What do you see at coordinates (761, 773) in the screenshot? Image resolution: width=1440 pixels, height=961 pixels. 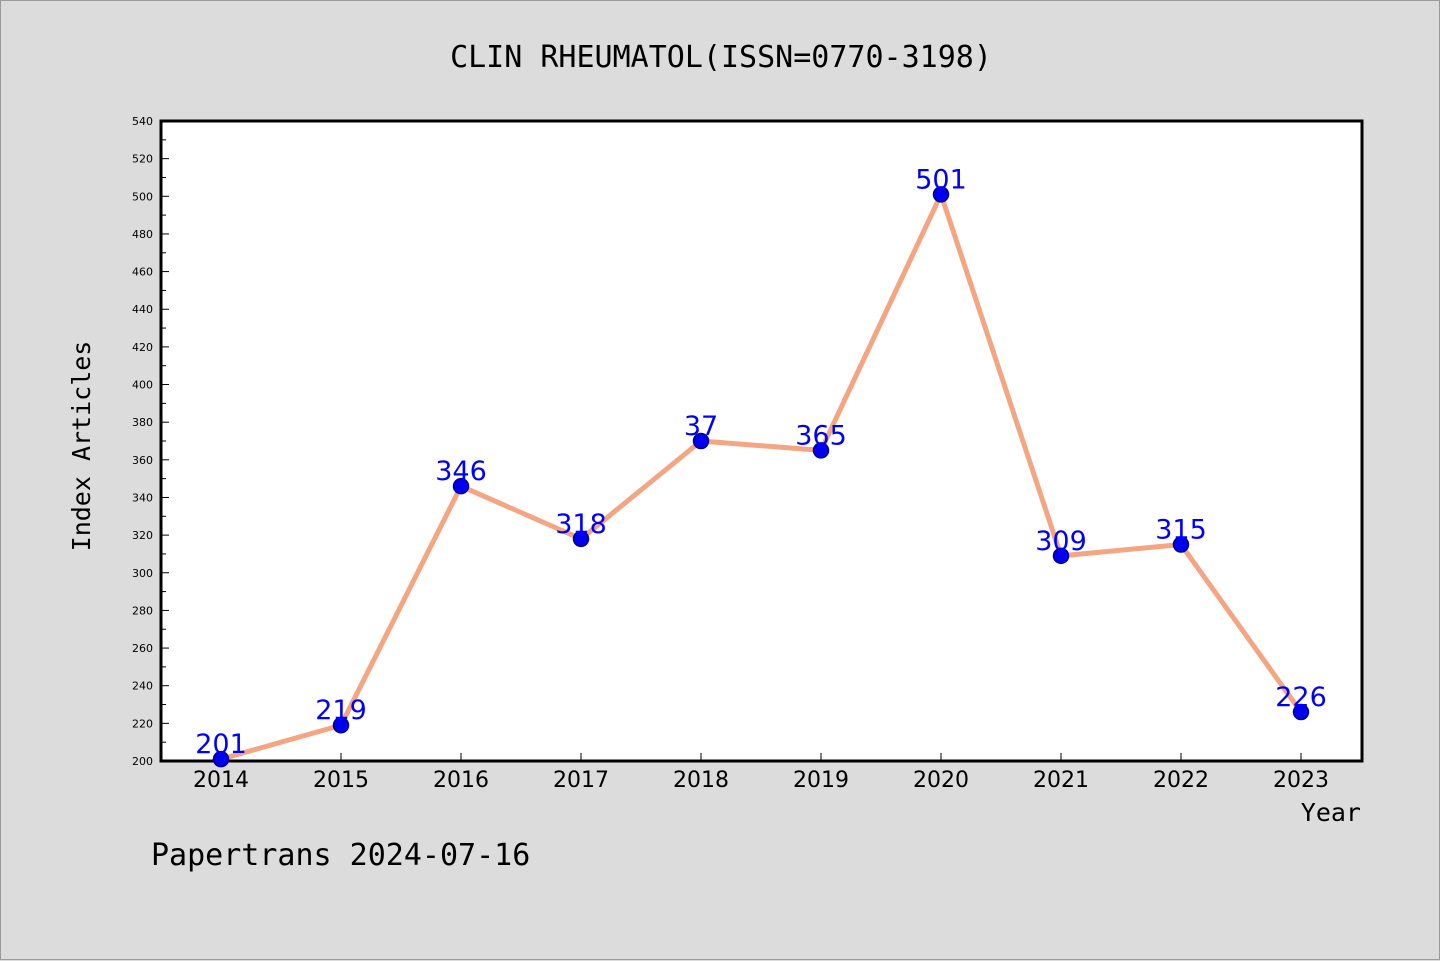 I see `x-axis: 2014 2015 2016 2017 2018 2019 2020 2021 2022 2023` at bounding box center [761, 773].